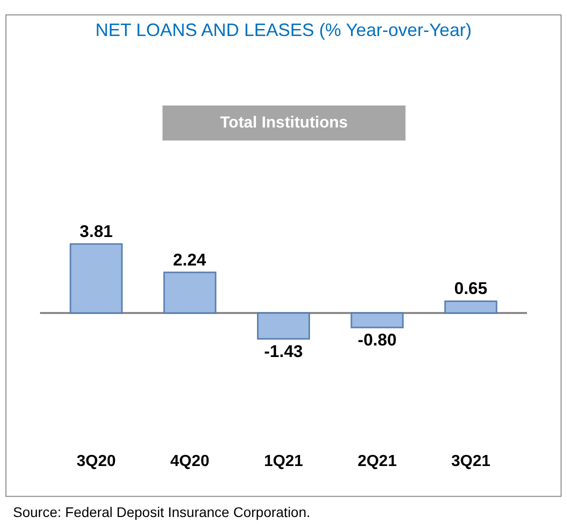 The image size is (567, 524). Describe the element at coordinates (471, 288) in the screenshot. I see `data-label: 0.65` at that location.